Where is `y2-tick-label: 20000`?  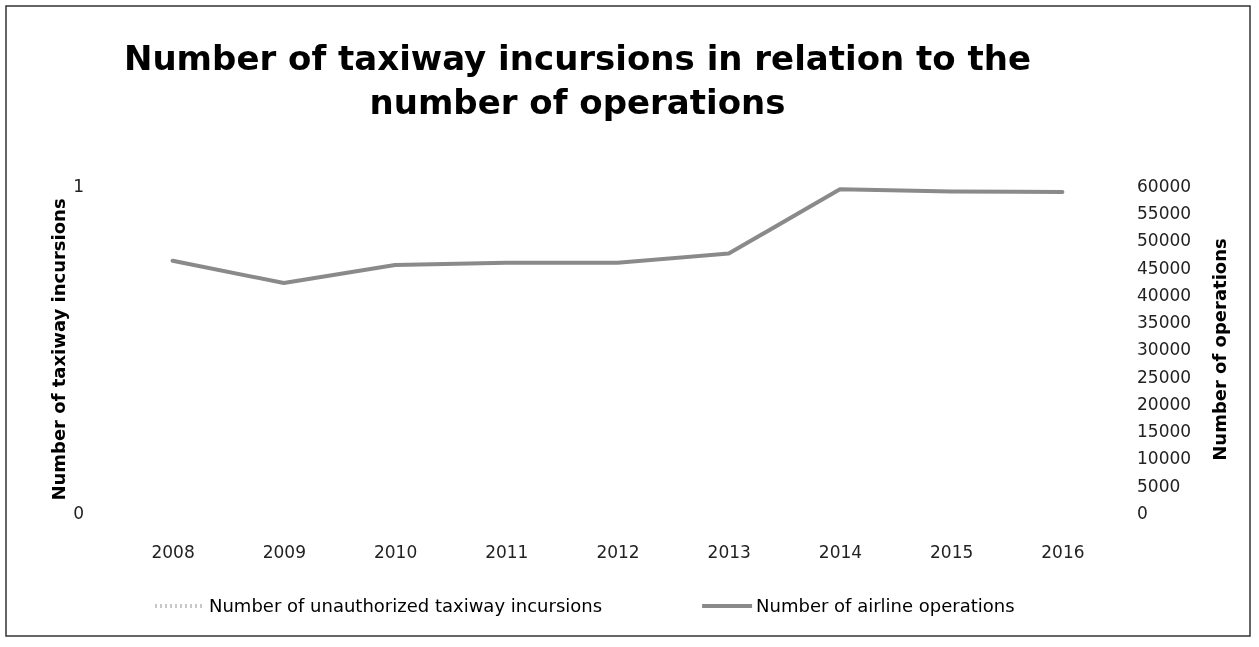
y2-tick-label: 20000 is located at coordinates (1164, 403).